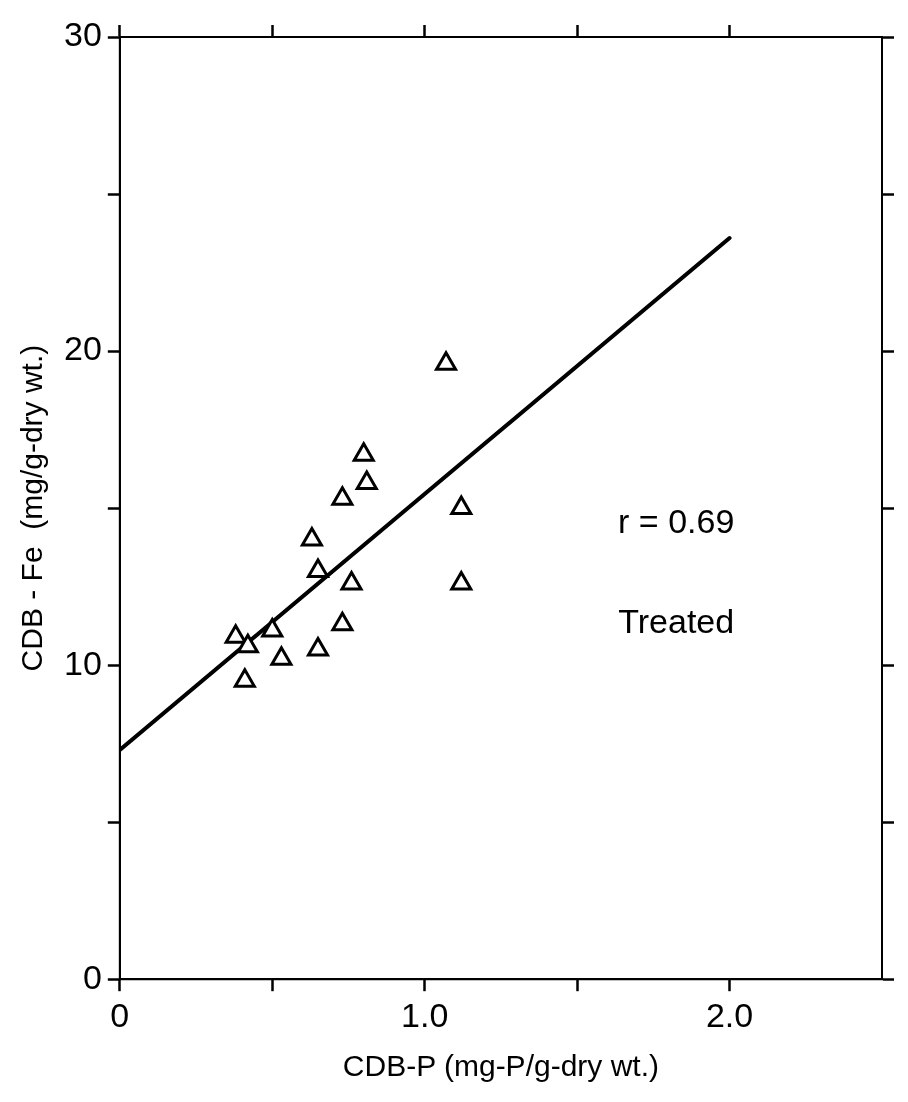 The image size is (908, 1102). What do you see at coordinates (82, 34) in the screenshot?
I see `y-tick-label: 30` at bounding box center [82, 34].